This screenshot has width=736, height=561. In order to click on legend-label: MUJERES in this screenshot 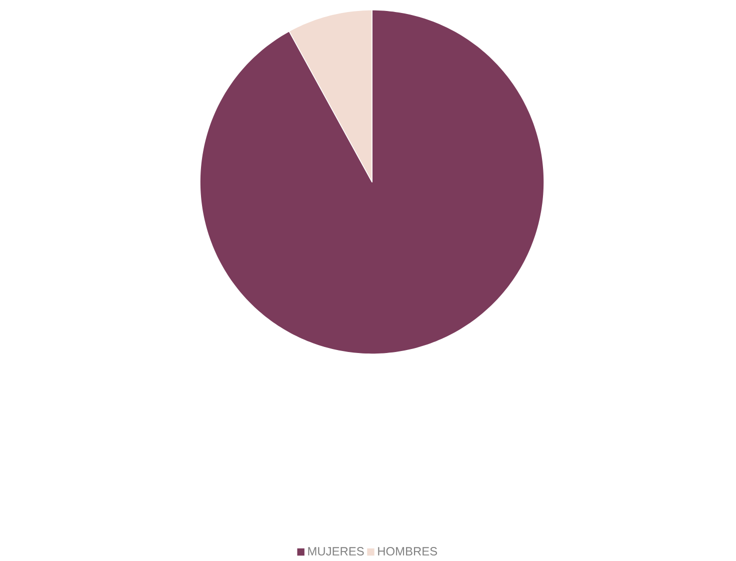, I will do `click(336, 551)`.